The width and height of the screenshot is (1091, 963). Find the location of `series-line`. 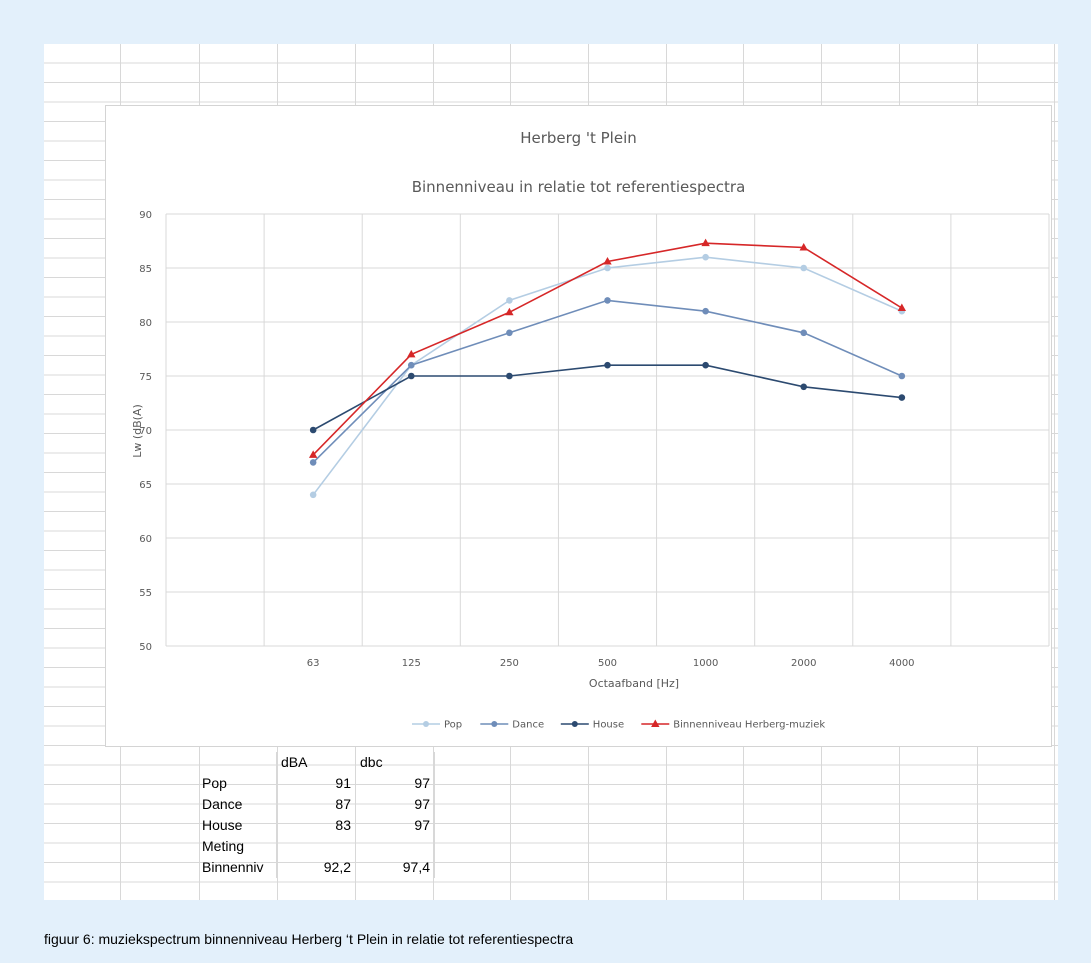

series-line is located at coordinates (607, 349).